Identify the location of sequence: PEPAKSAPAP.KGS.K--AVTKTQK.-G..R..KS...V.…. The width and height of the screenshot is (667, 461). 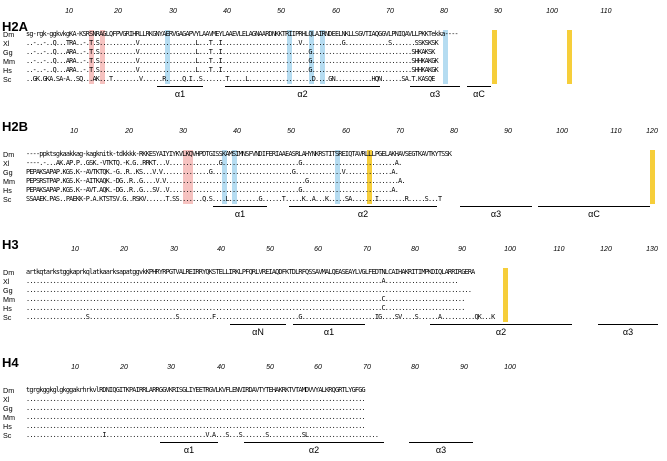
(212, 172).